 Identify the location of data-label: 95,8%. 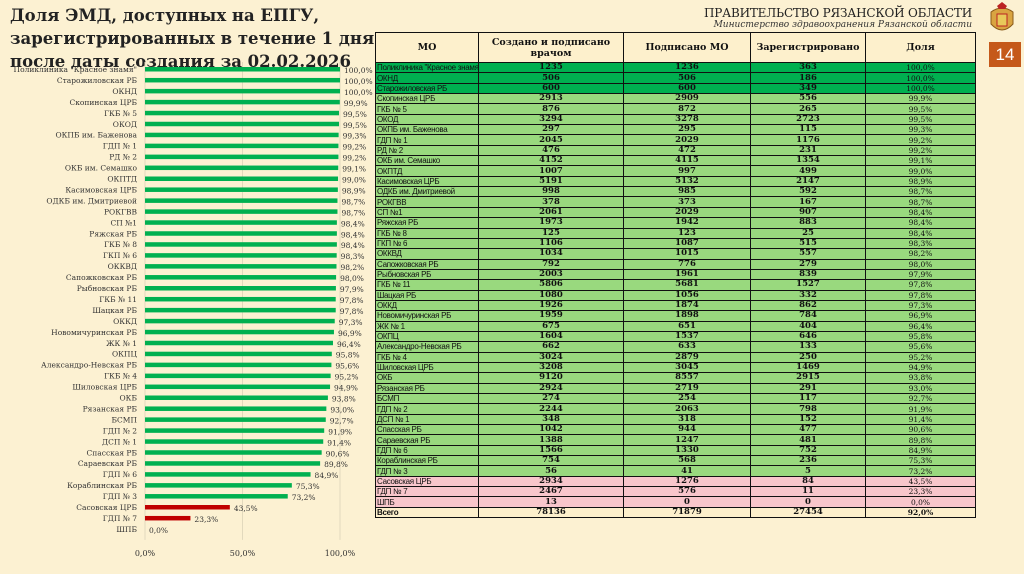
(348, 355).